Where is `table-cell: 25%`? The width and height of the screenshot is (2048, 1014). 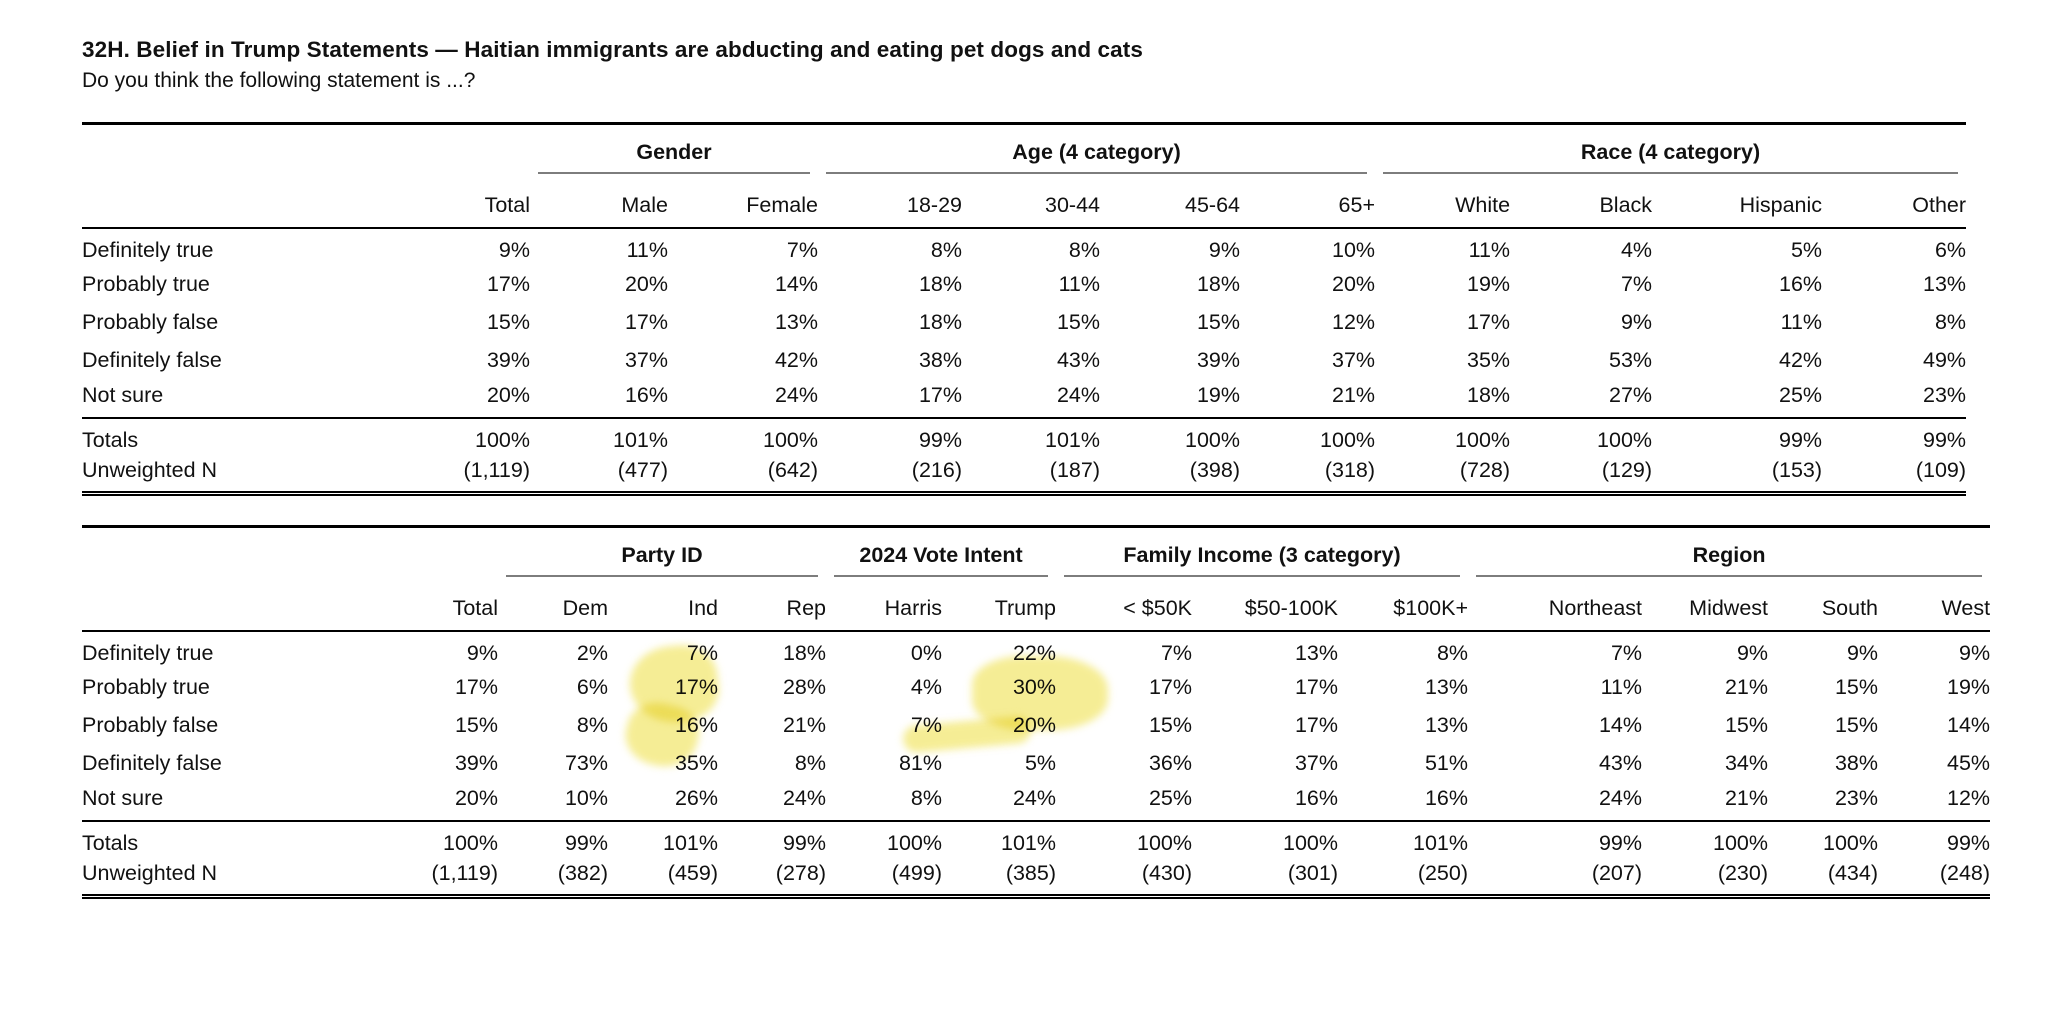 table-cell: 25% is located at coordinates (1800, 395).